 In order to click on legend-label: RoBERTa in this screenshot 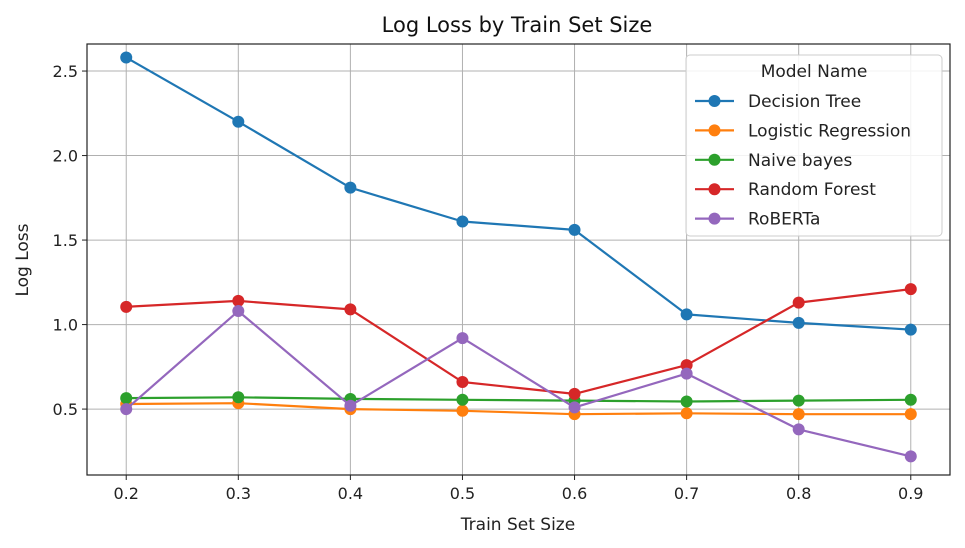, I will do `click(784, 220)`.